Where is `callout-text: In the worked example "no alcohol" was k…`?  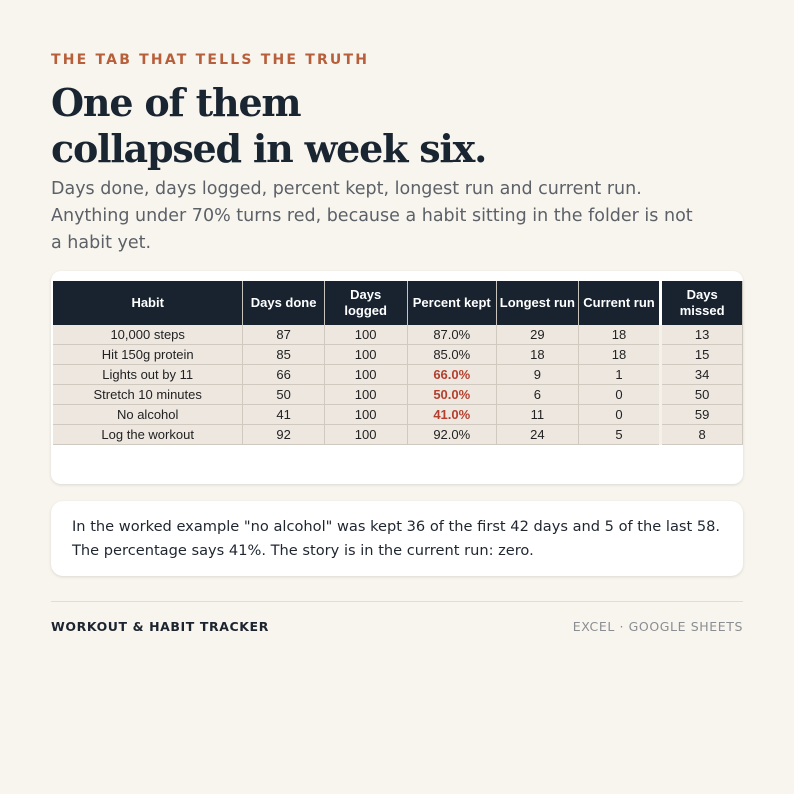 callout-text: In the worked example "no alcohol" was k… is located at coordinates (396, 538).